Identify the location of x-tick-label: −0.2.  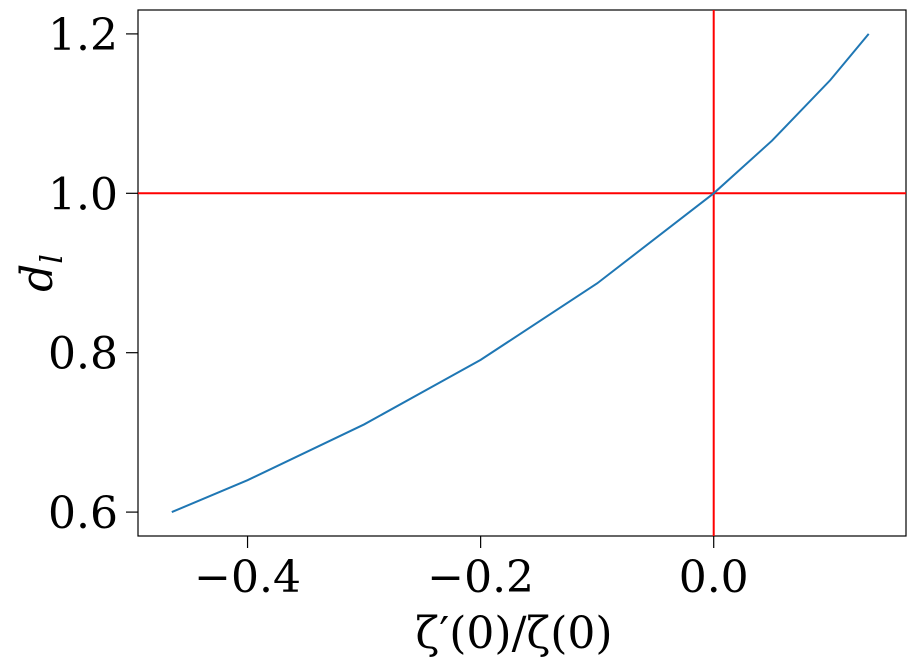
(480, 577).